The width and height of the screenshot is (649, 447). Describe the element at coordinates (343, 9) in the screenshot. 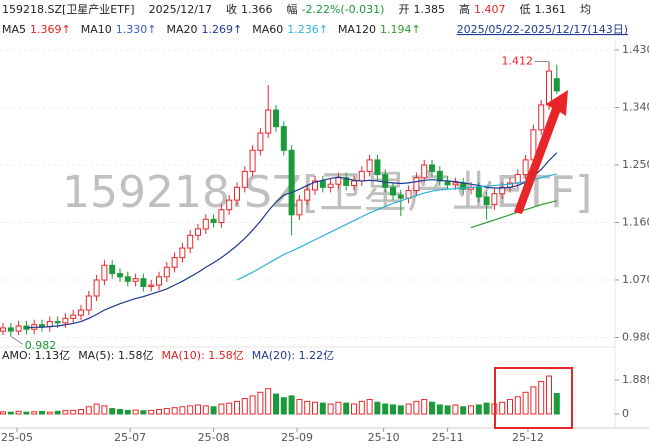

I see `header-field: -2.22%(-0.031)` at that location.